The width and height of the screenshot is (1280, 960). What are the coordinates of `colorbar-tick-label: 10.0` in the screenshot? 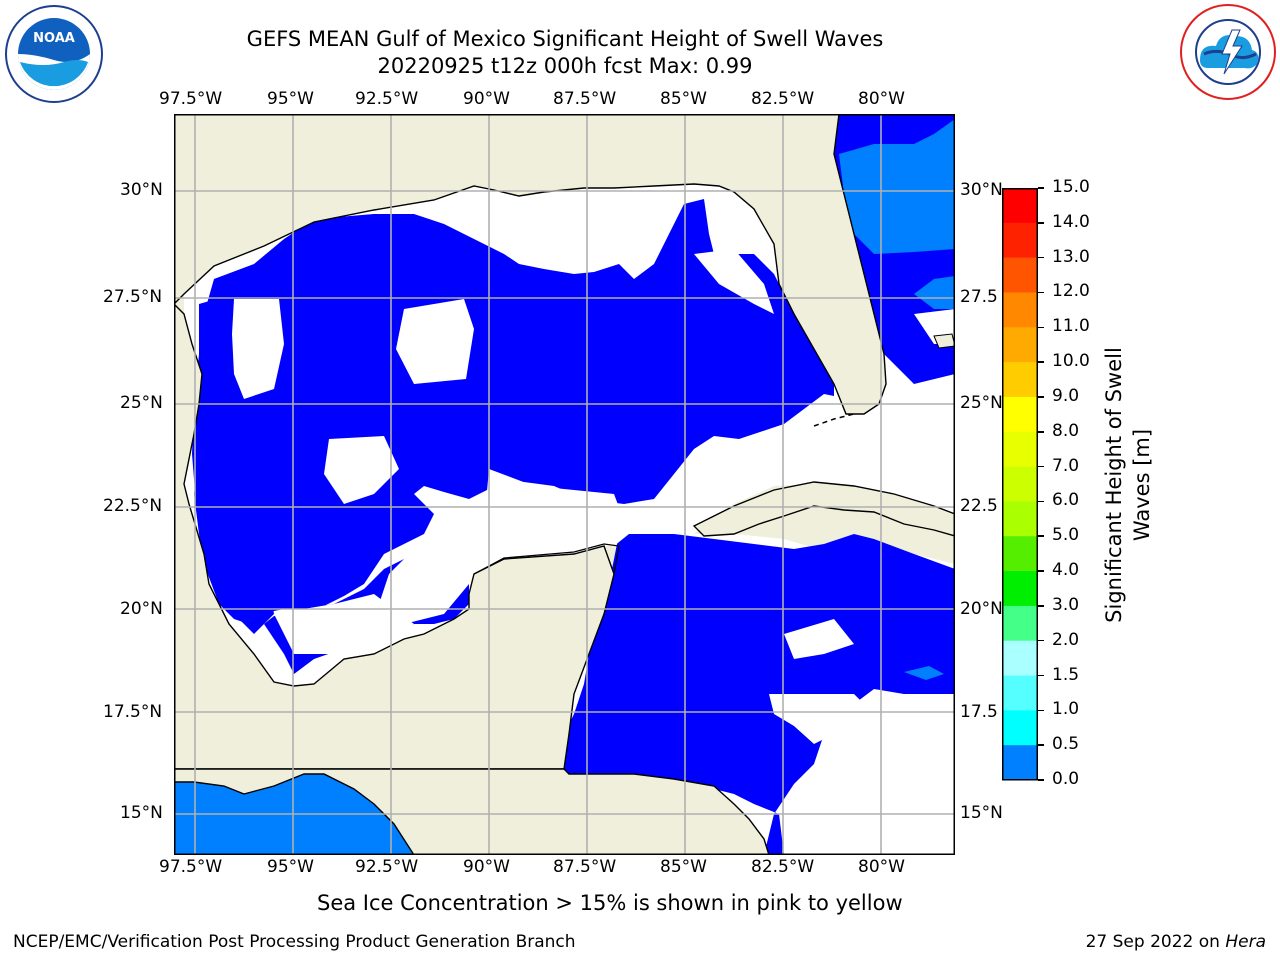 It's located at (1071, 361).